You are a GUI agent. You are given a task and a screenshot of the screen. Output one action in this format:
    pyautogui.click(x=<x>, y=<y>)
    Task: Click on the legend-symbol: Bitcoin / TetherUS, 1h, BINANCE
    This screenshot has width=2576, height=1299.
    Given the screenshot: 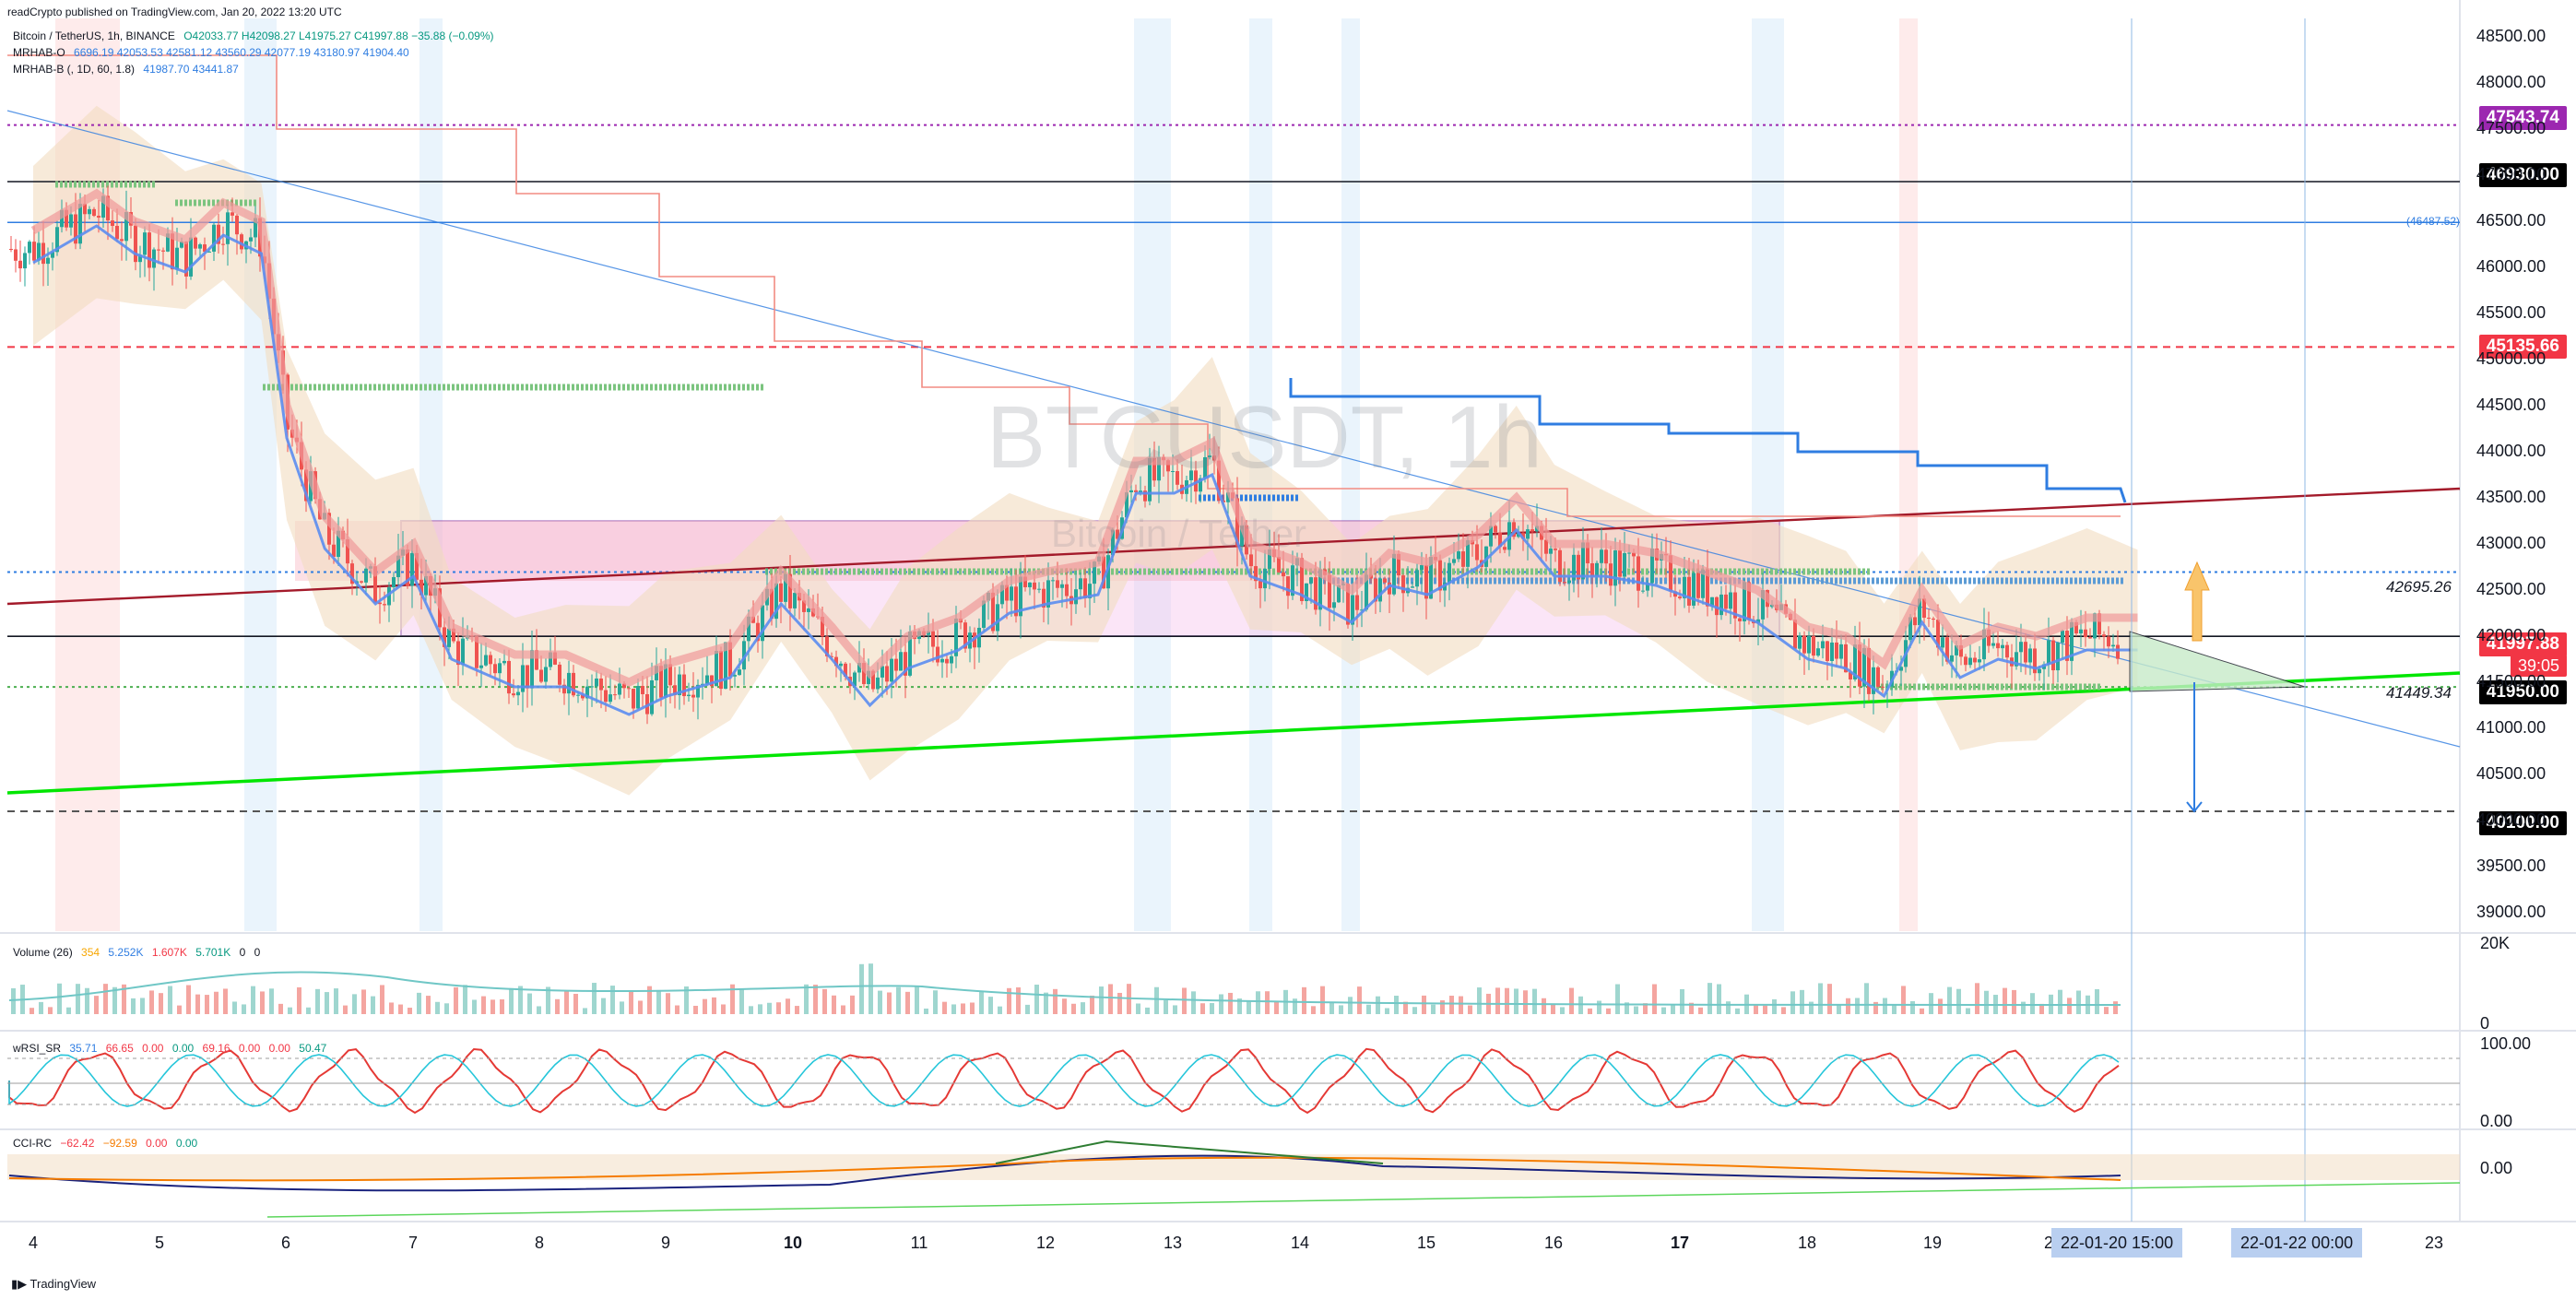 What is the action you would take?
    pyautogui.click(x=94, y=36)
    